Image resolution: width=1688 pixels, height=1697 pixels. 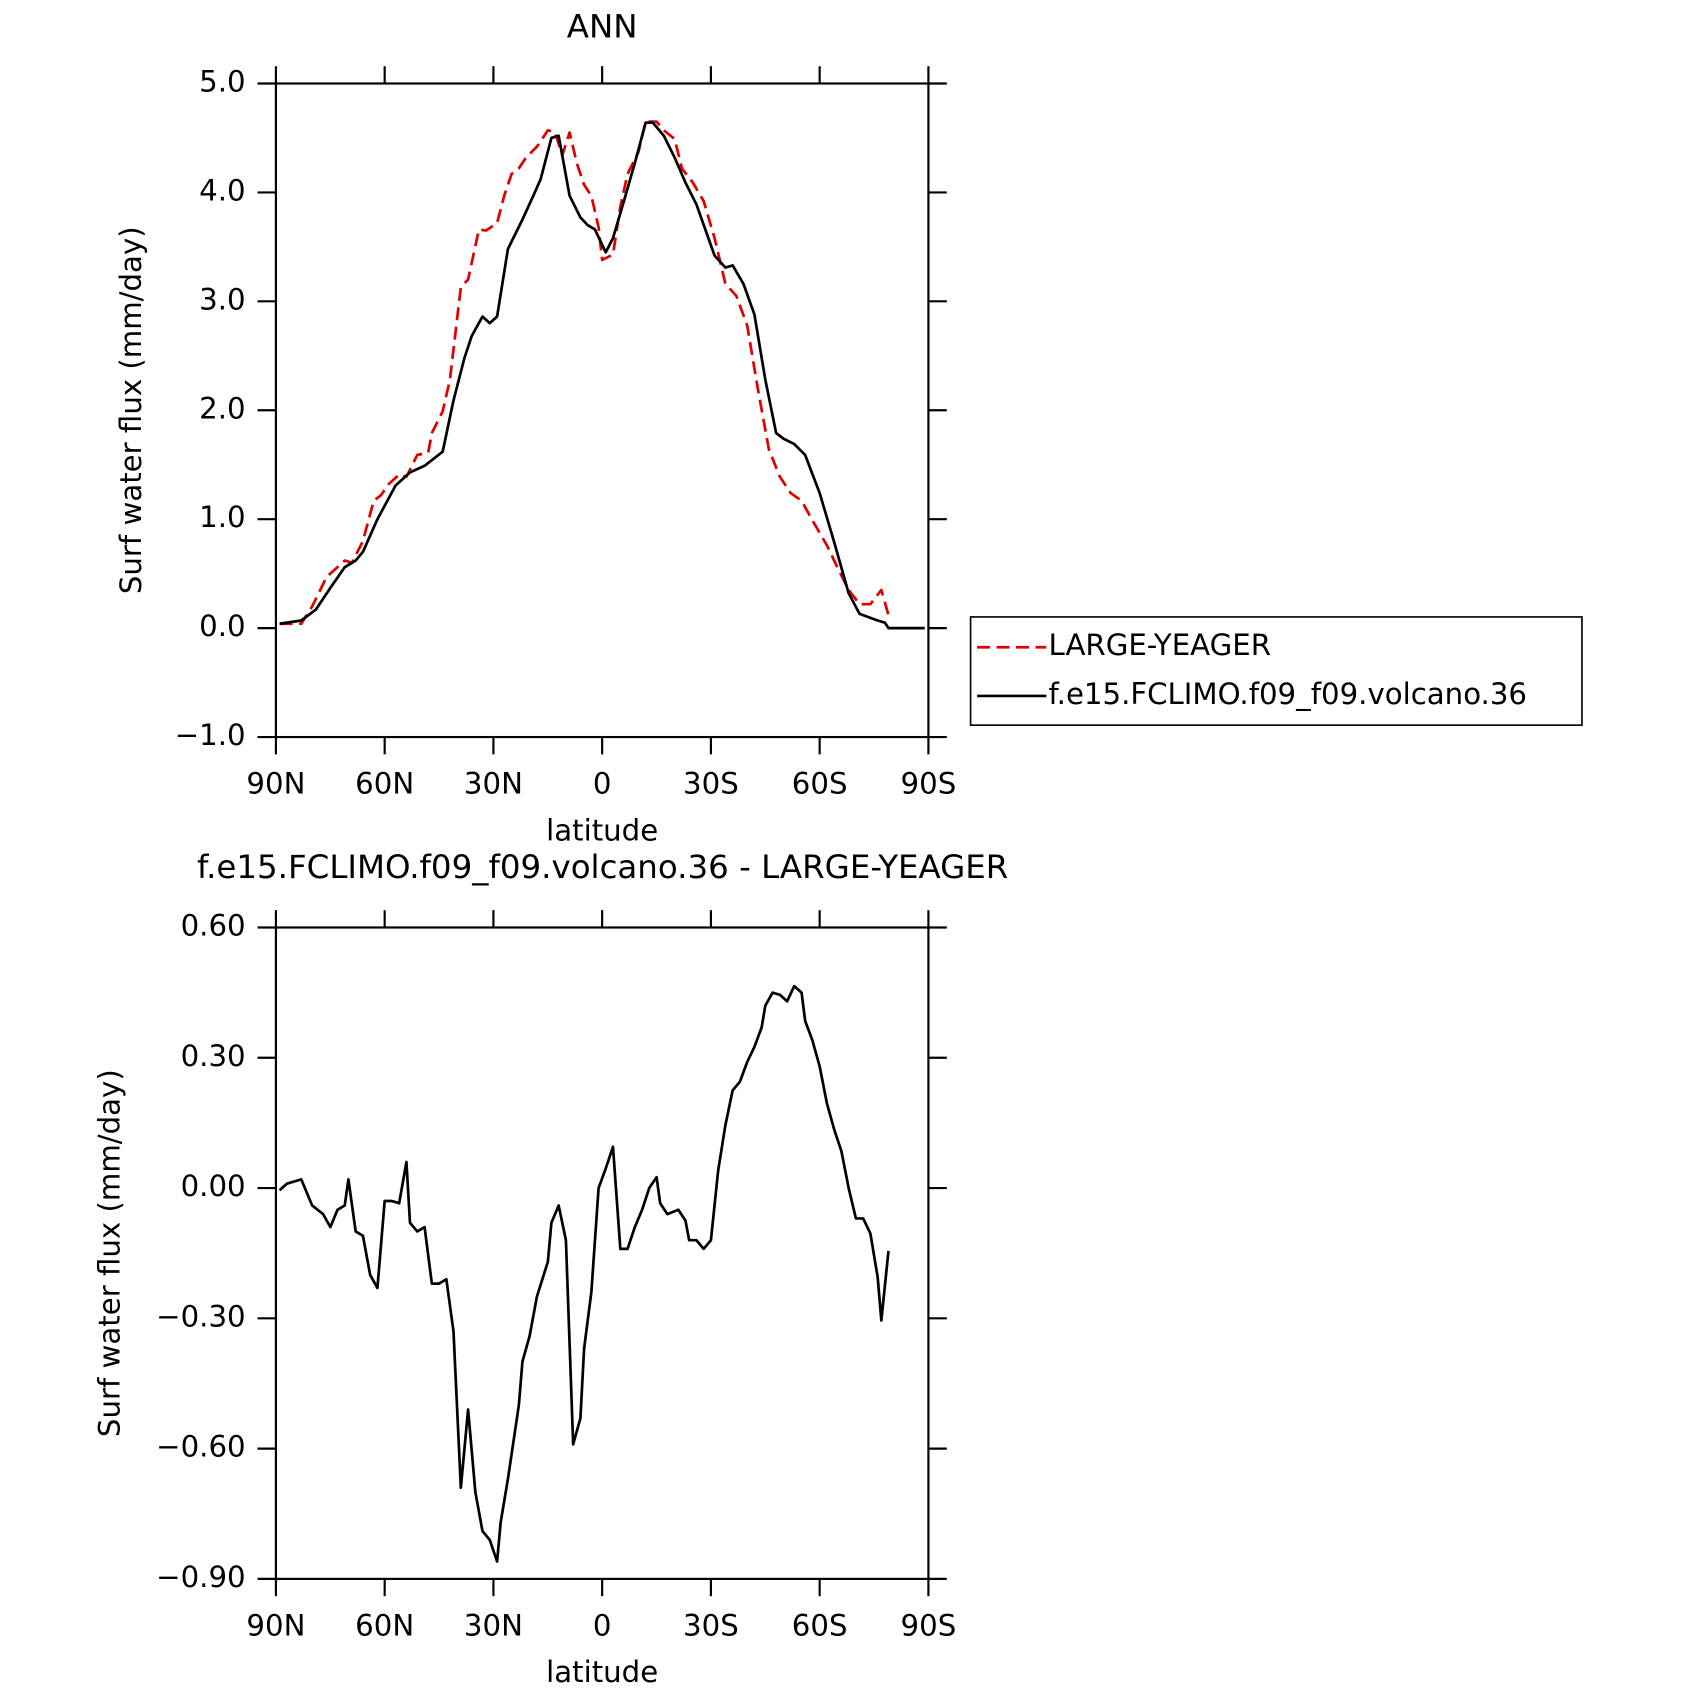 What do you see at coordinates (213, 1186) in the screenshot?
I see `y-tick-label: 0.00` at bounding box center [213, 1186].